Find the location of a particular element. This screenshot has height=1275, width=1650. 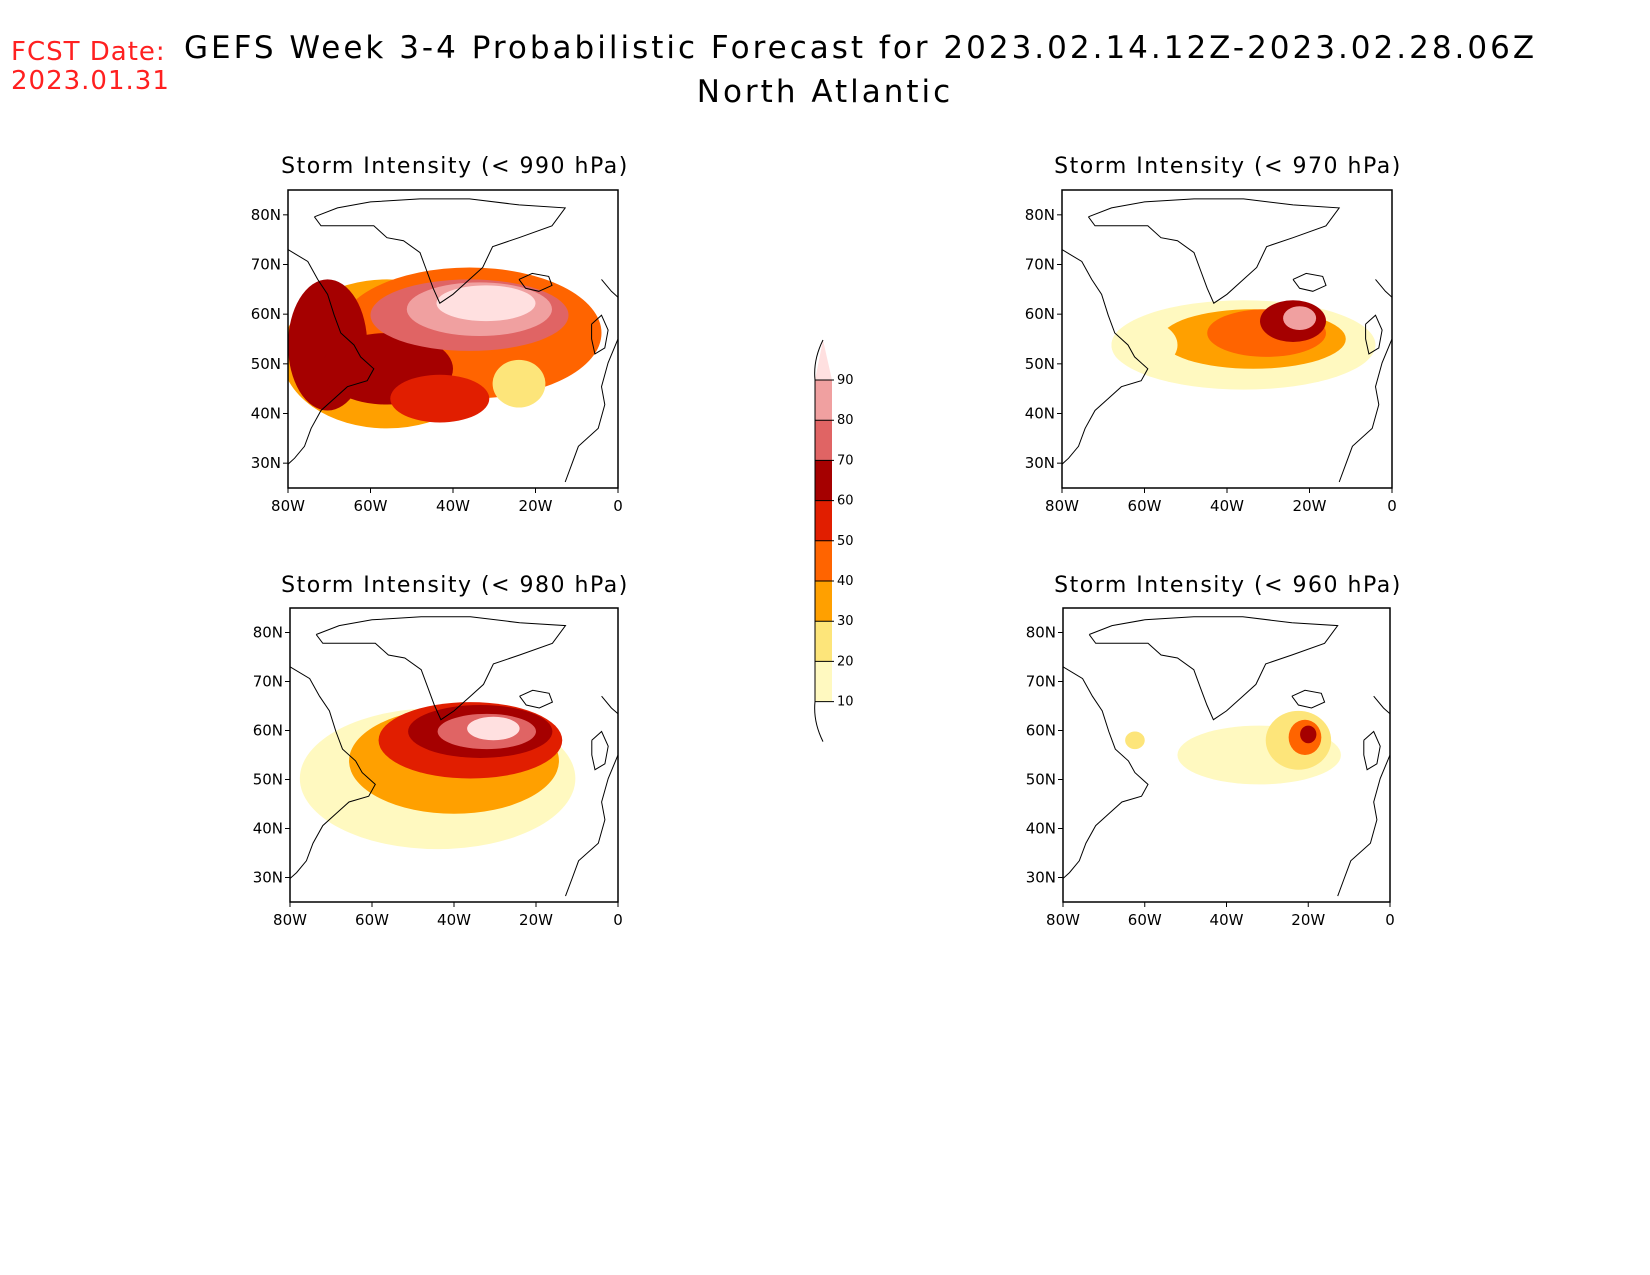

panel-title: Storm Intensity (< 970 hPa) is located at coordinates (1228, 166).